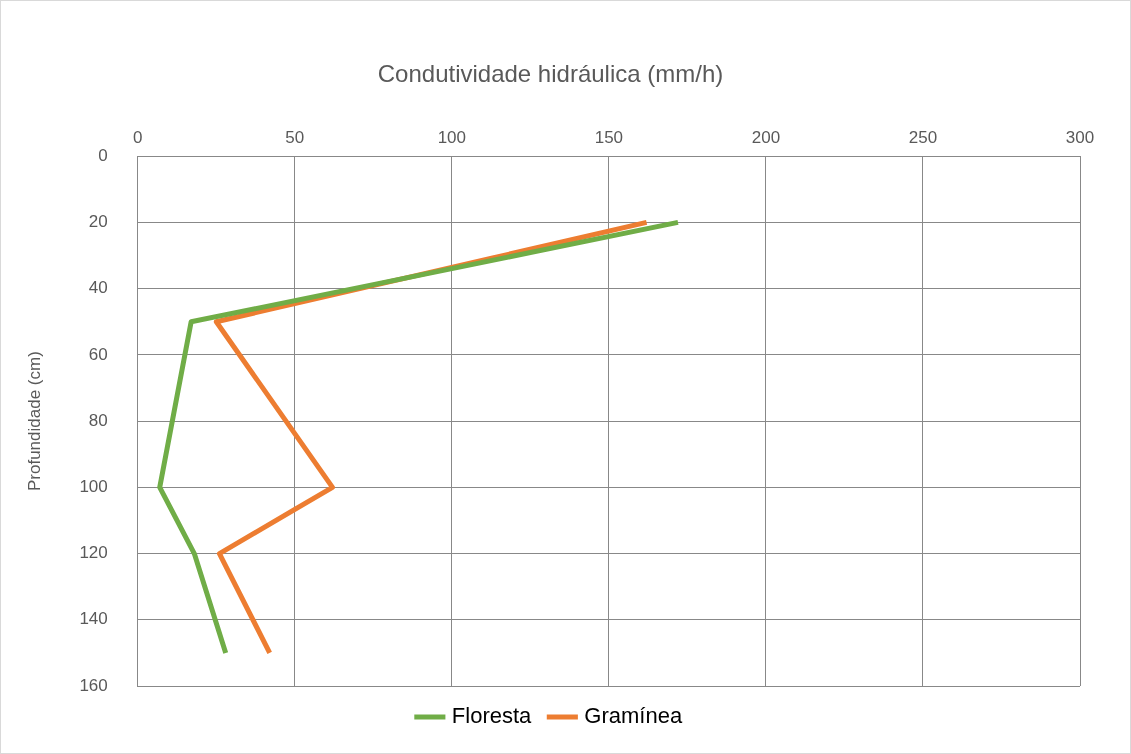  I want to click on x-tick-label: 250, so click(923, 137).